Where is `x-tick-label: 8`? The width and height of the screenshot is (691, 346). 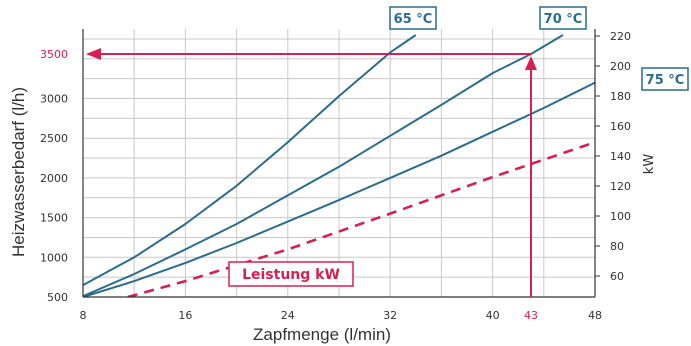 x-tick-label: 8 is located at coordinates (83, 315).